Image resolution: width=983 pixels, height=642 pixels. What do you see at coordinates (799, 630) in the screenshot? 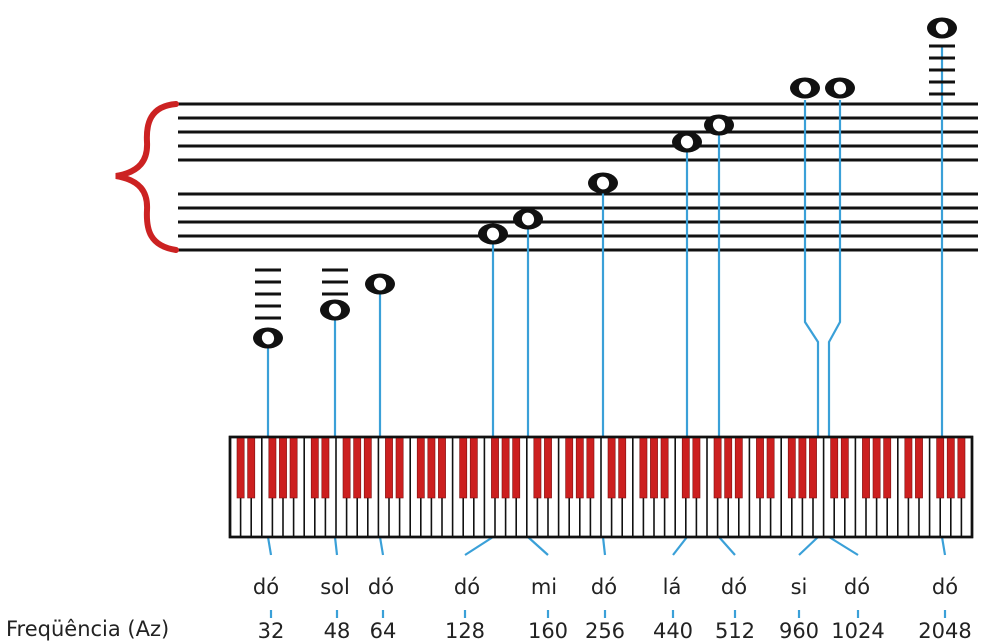
I see `frequency-value: 960` at bounding box center [799, 630].